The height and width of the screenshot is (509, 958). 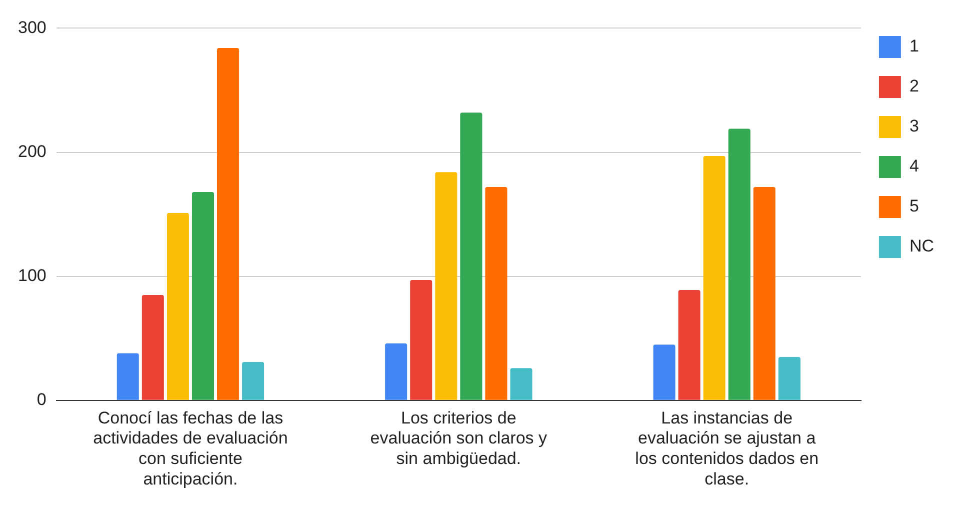 I want to click on x-tick-label: Los criterios de evaluación son claros y sin ambigüedad., so click(x=459, y=438).